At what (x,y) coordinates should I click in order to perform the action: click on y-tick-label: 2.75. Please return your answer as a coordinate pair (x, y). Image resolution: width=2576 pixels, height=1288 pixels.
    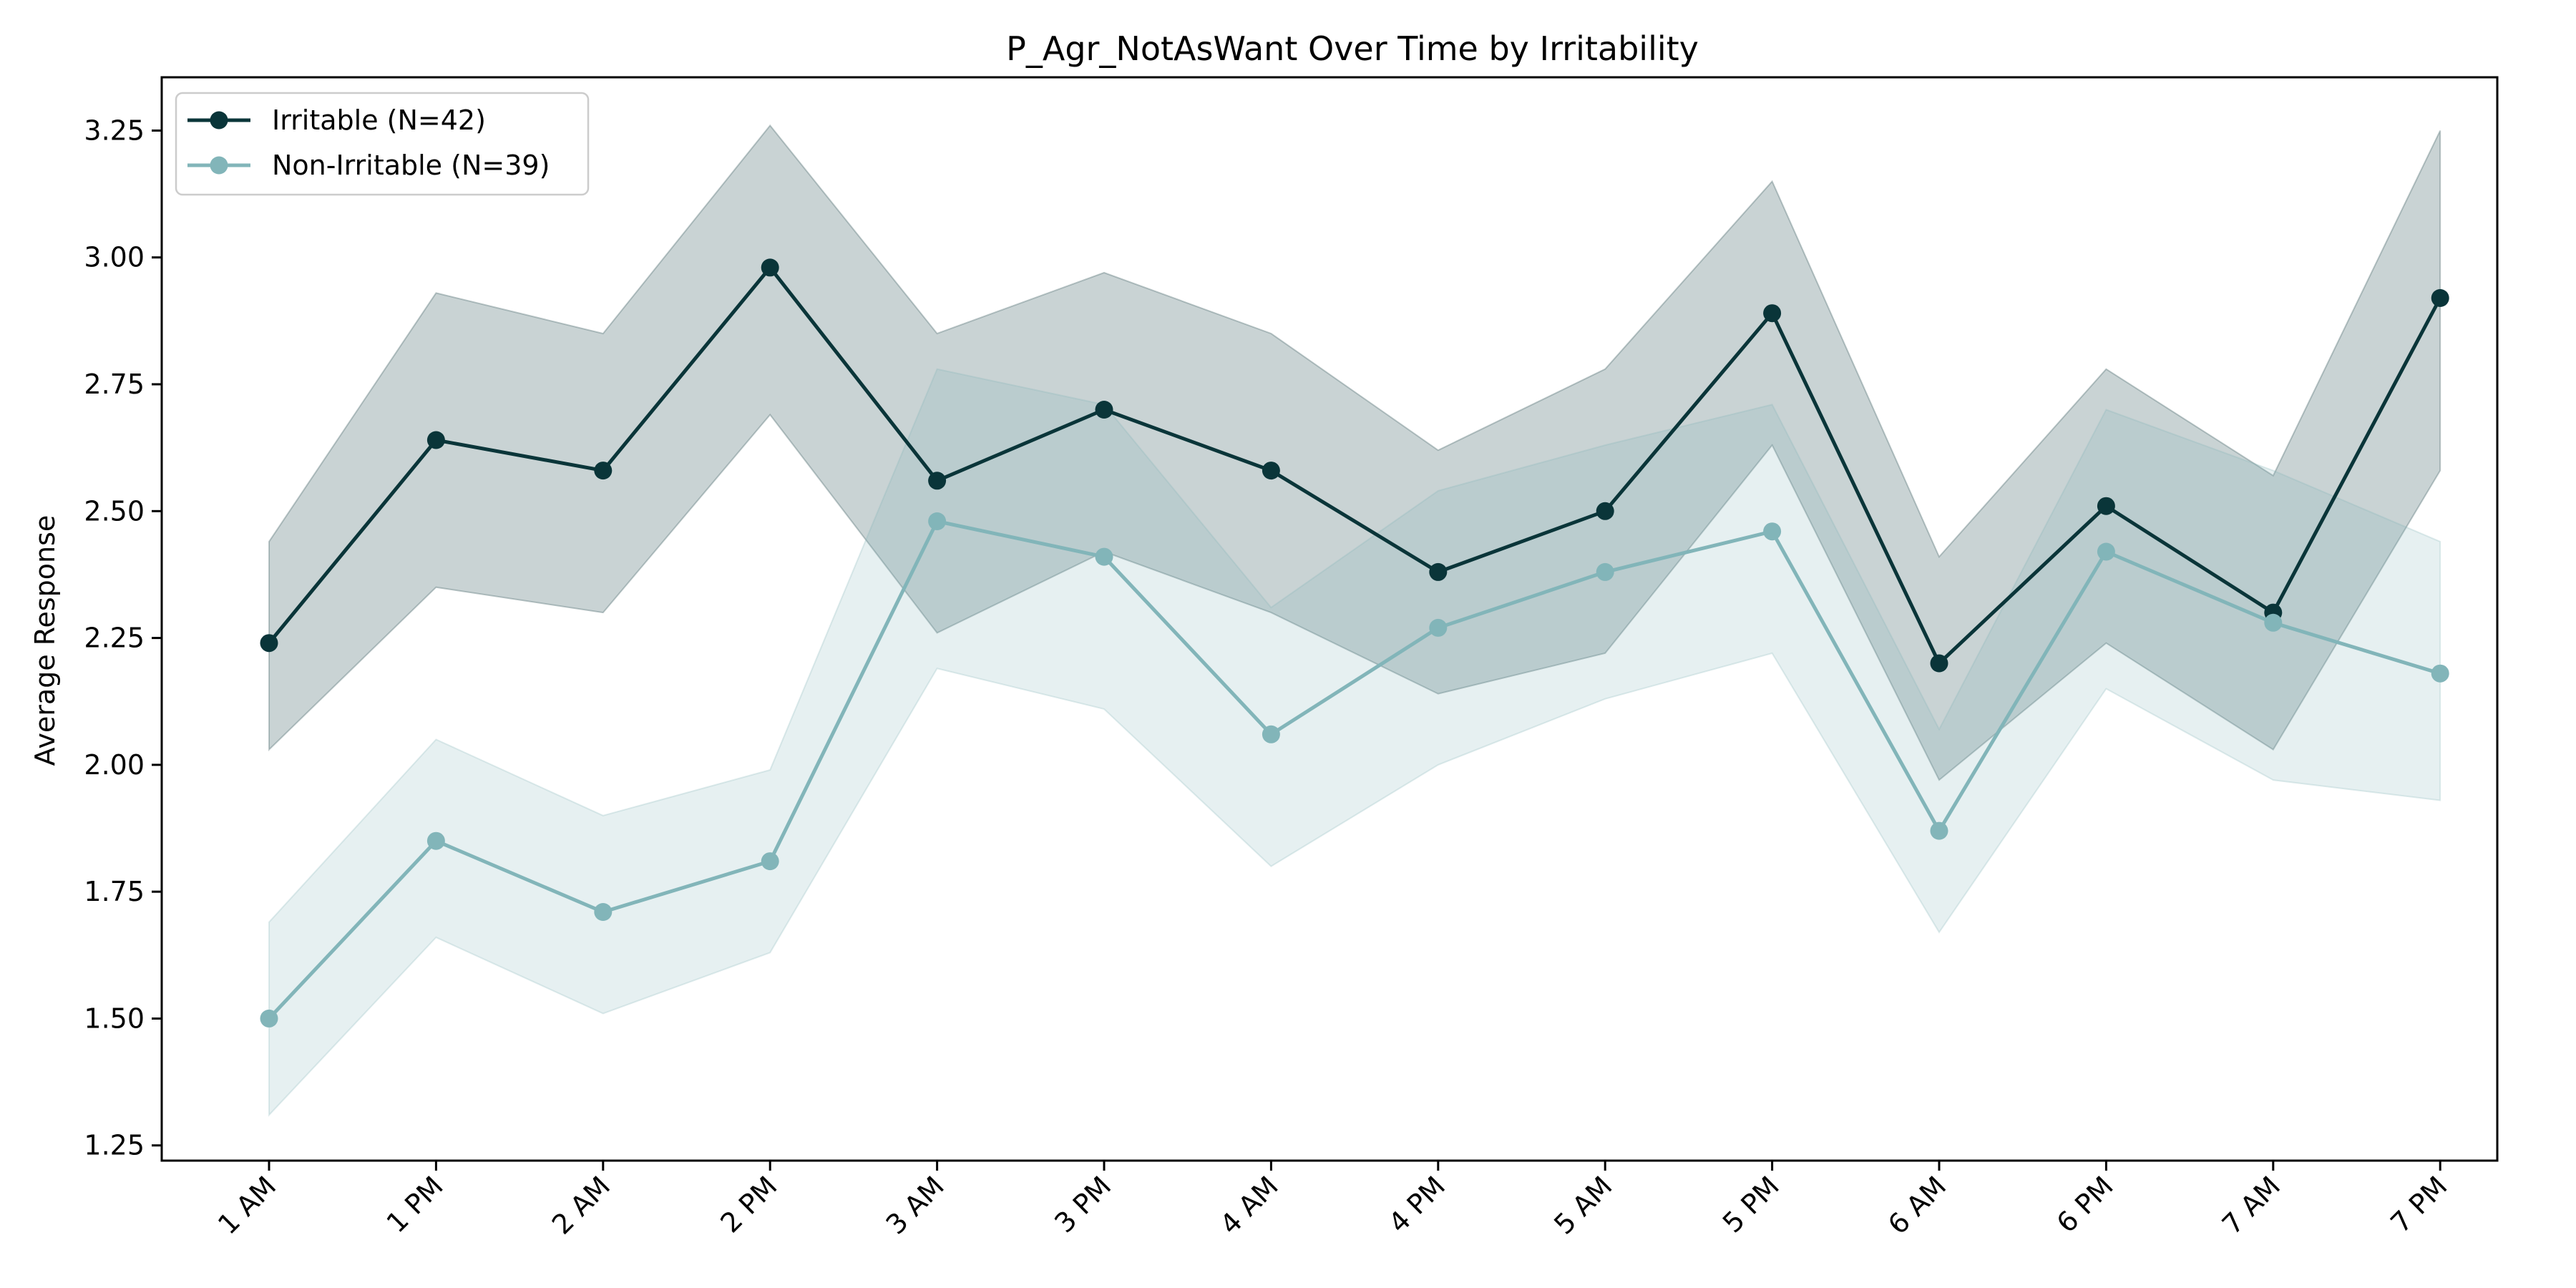
    Looking at the image, I should click on (114, 384).